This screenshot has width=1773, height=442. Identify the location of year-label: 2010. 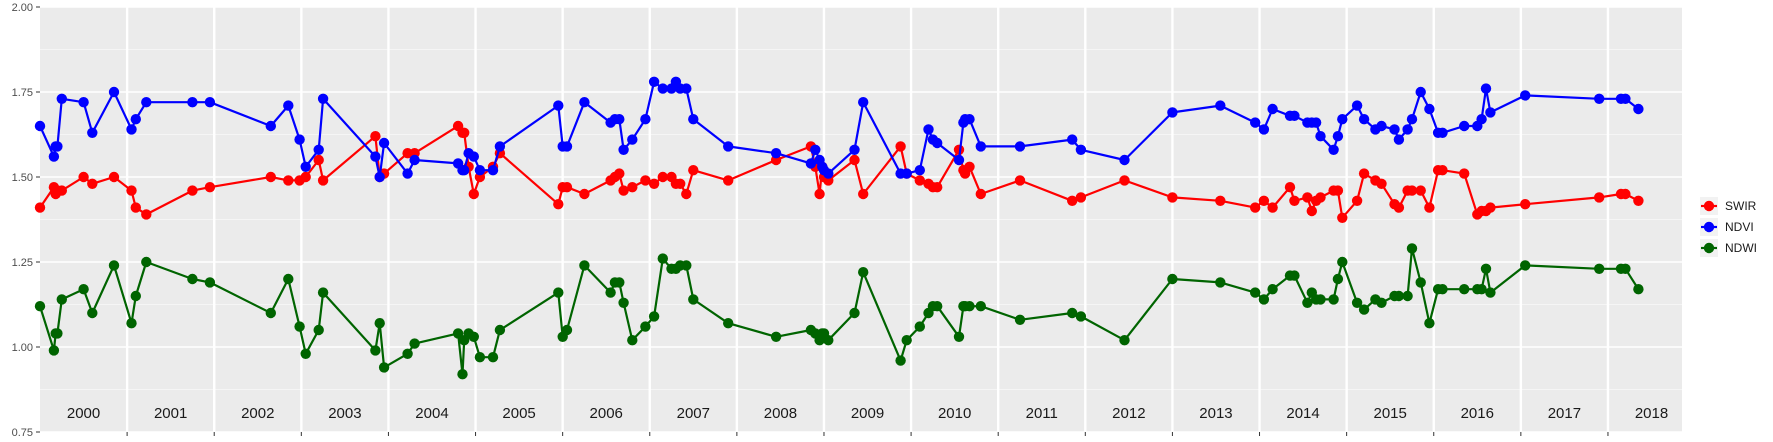
(954, 413).